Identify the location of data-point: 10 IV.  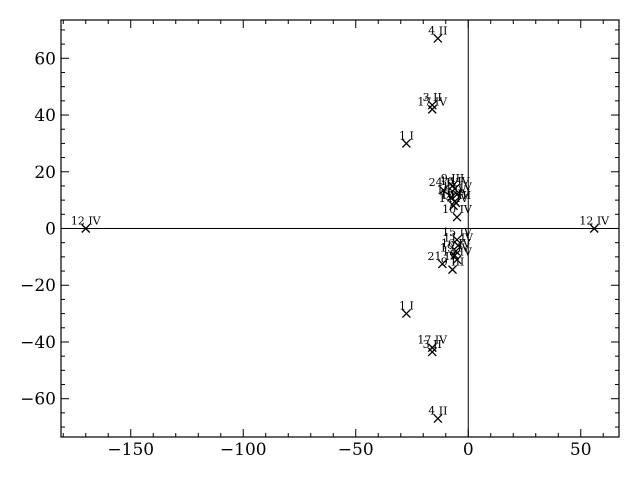
(457, 212).